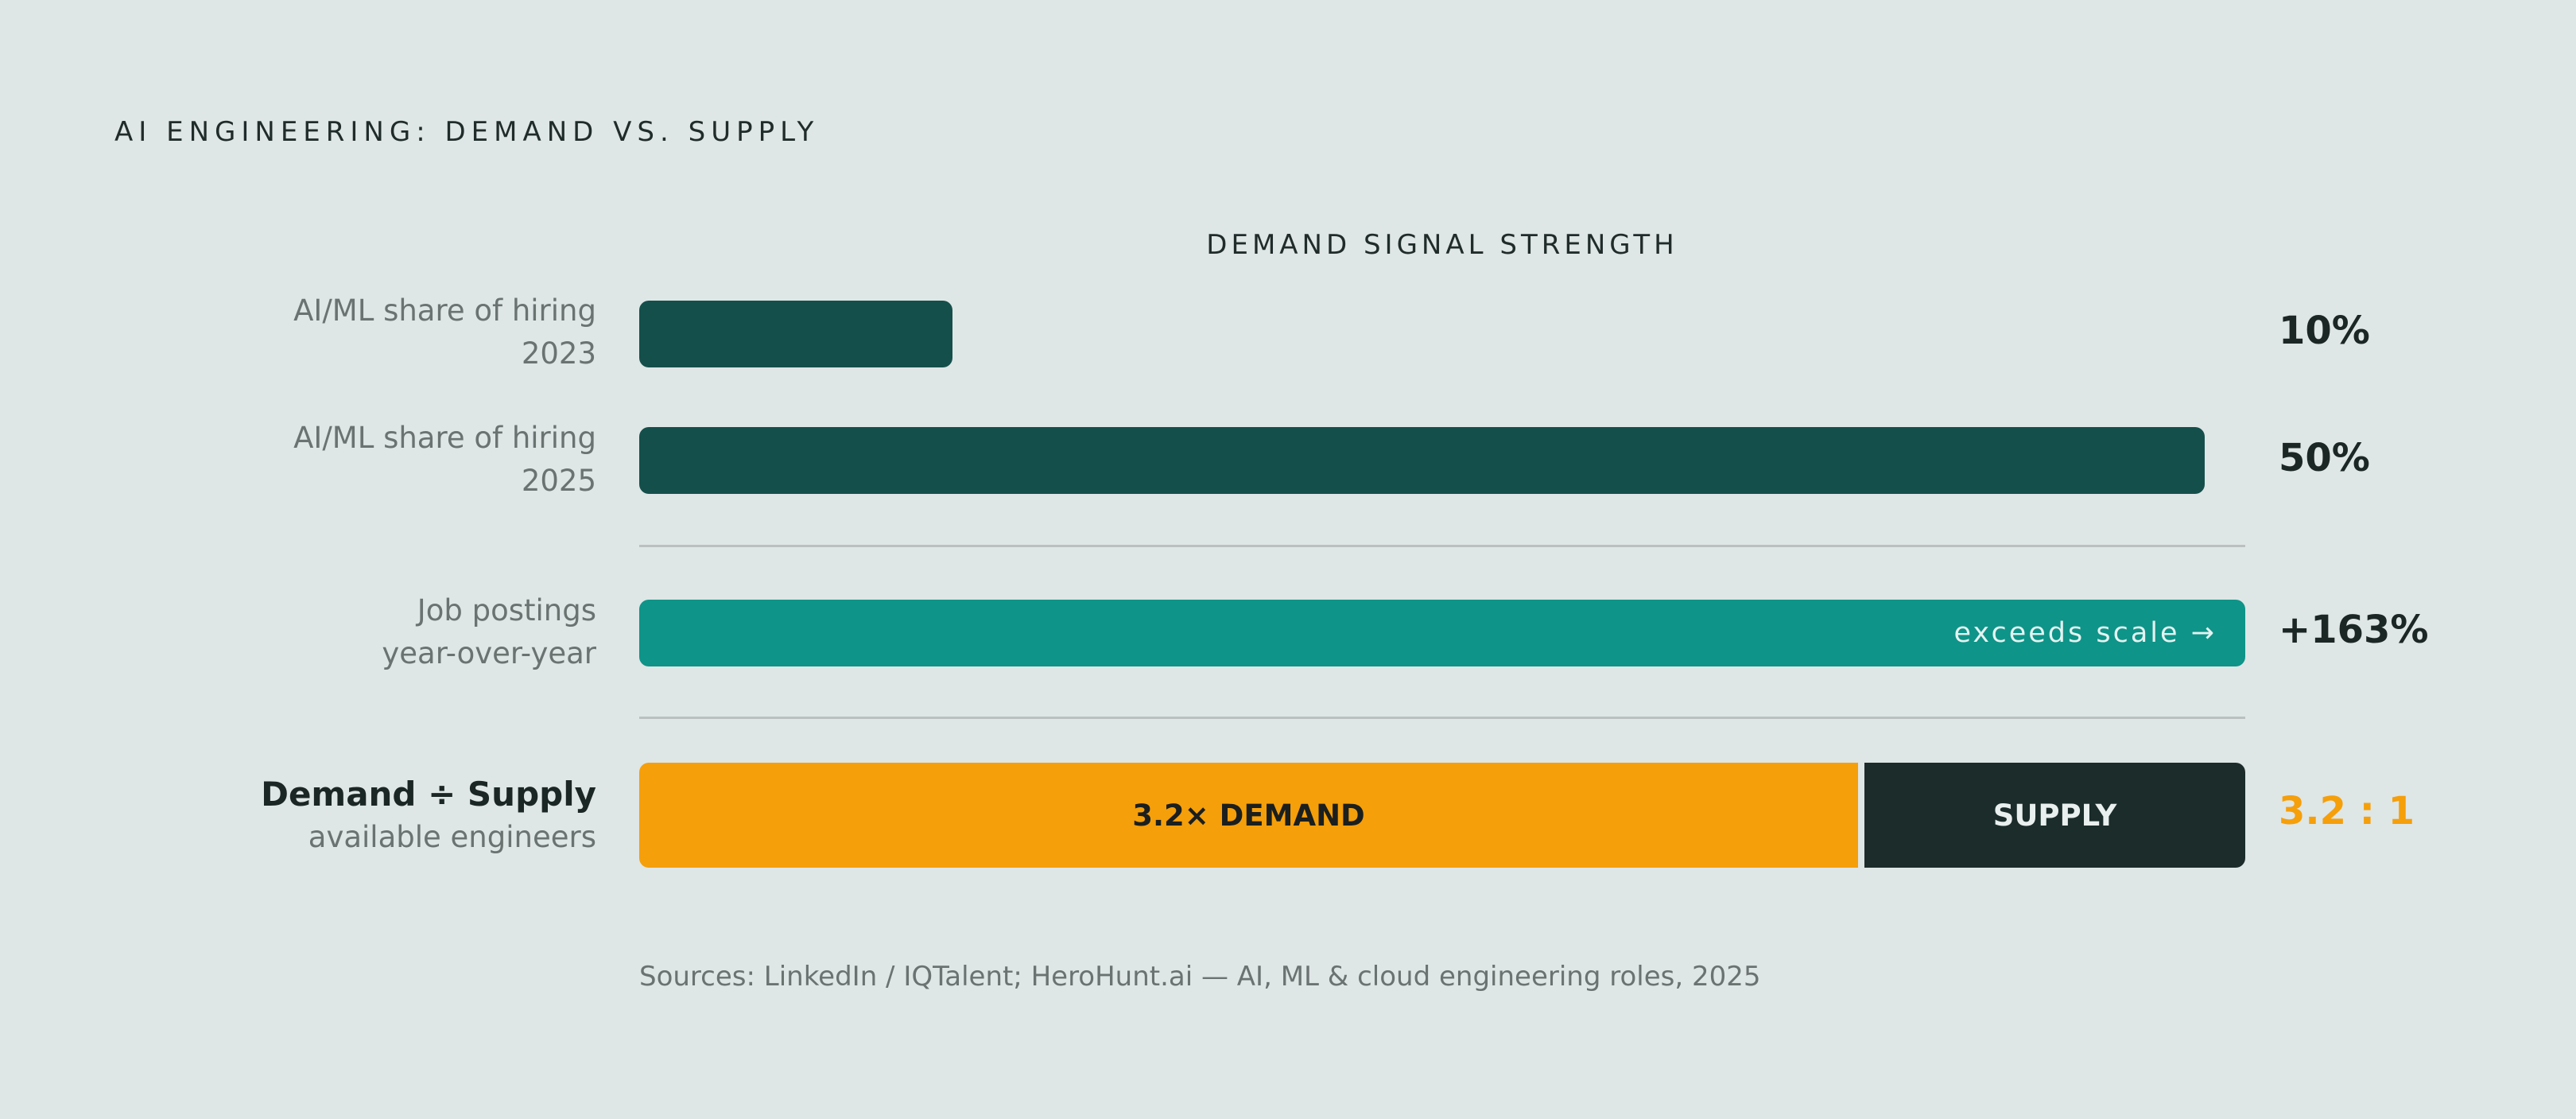  Describe the element at coordinates (795, 334) in the screenshot. I see `bar-hiring-2023` at that location.